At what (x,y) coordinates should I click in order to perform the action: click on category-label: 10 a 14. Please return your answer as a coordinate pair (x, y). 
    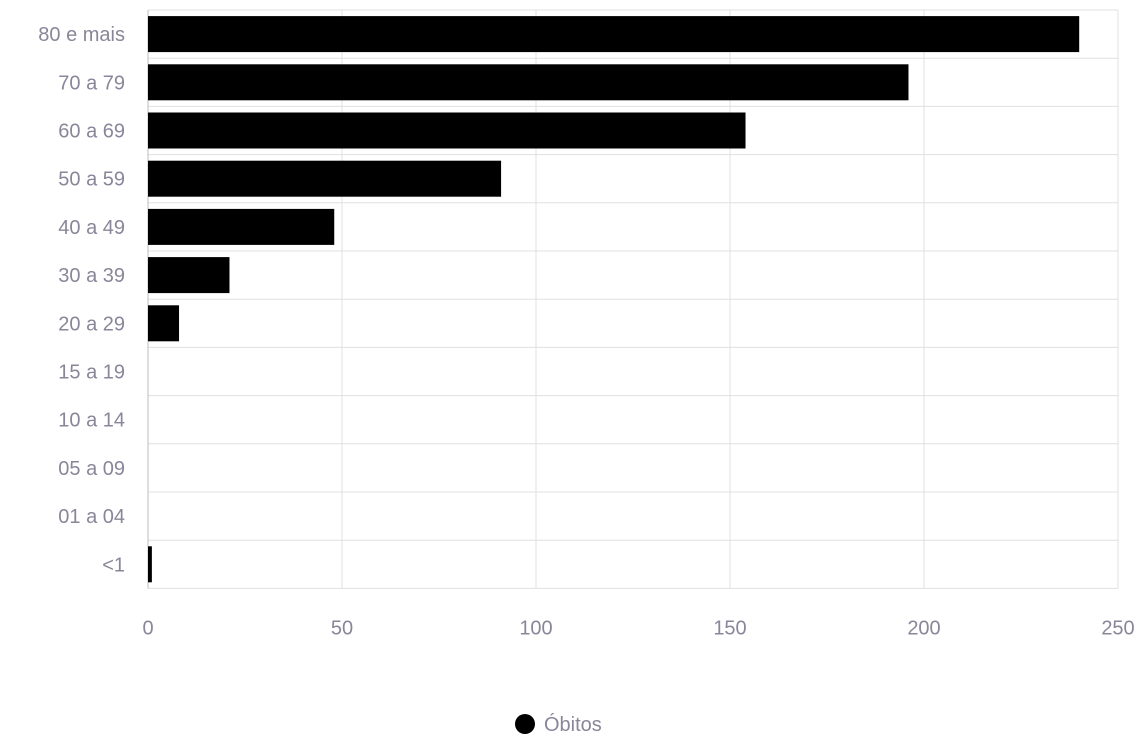
    Looking at the image, I should click on (91, 421).